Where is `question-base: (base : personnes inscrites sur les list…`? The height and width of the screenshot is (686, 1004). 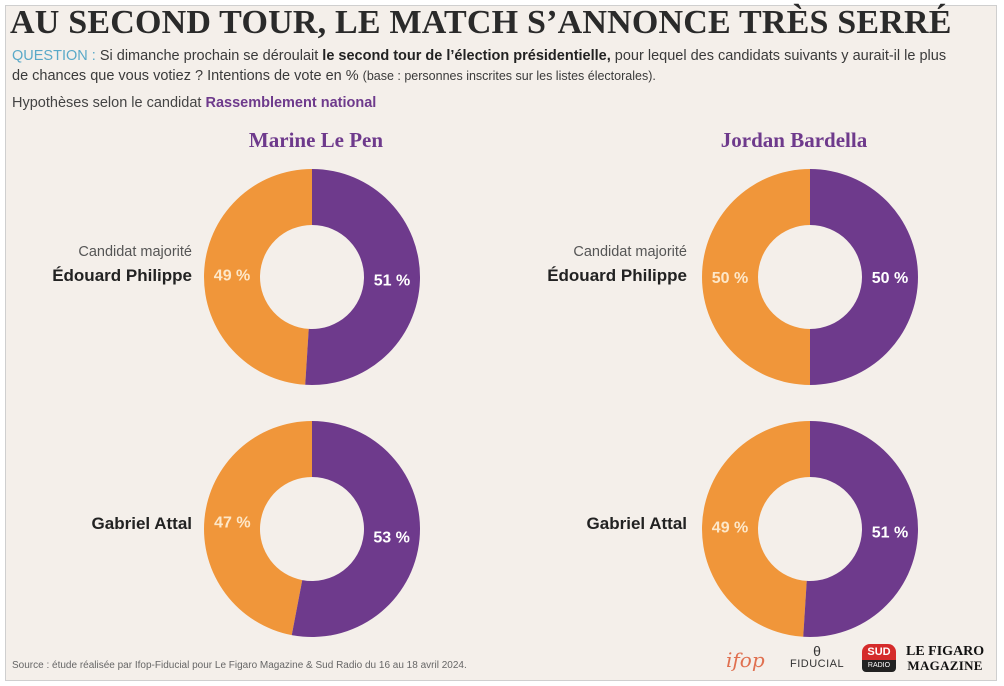 question-base: (base : personnes inscrites sur les list… is located at coordinates (509, 76).